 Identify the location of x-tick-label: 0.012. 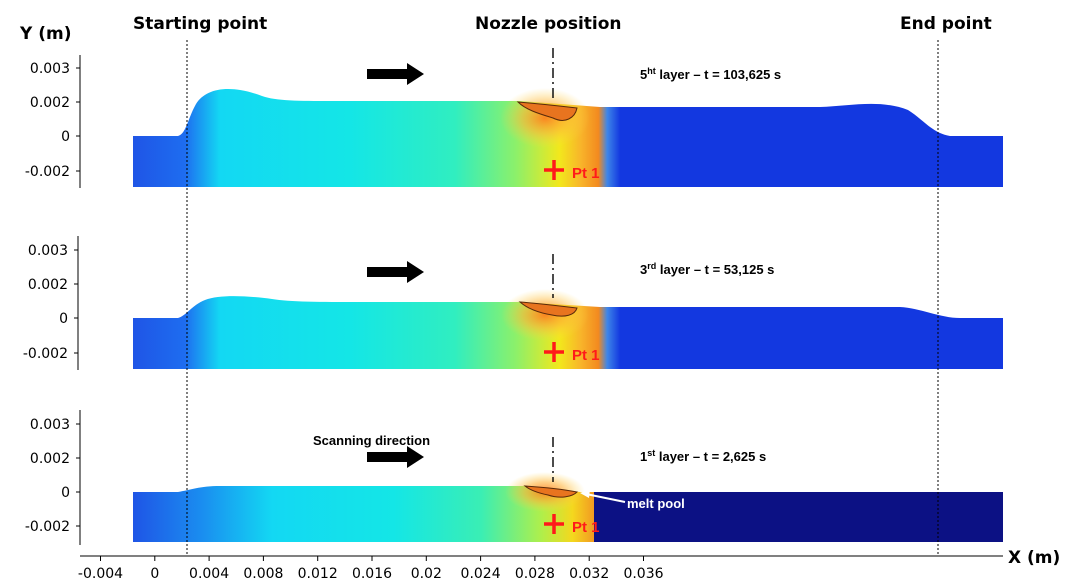
(318, 574).